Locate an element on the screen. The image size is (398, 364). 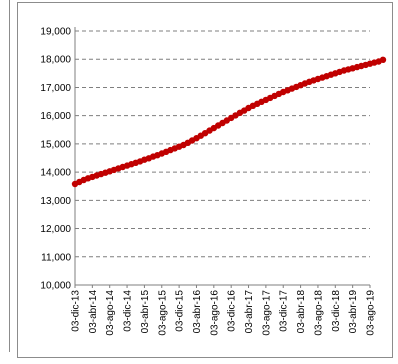
x-tick-label: 03-abr-14 is located at coordinates (93, 312).